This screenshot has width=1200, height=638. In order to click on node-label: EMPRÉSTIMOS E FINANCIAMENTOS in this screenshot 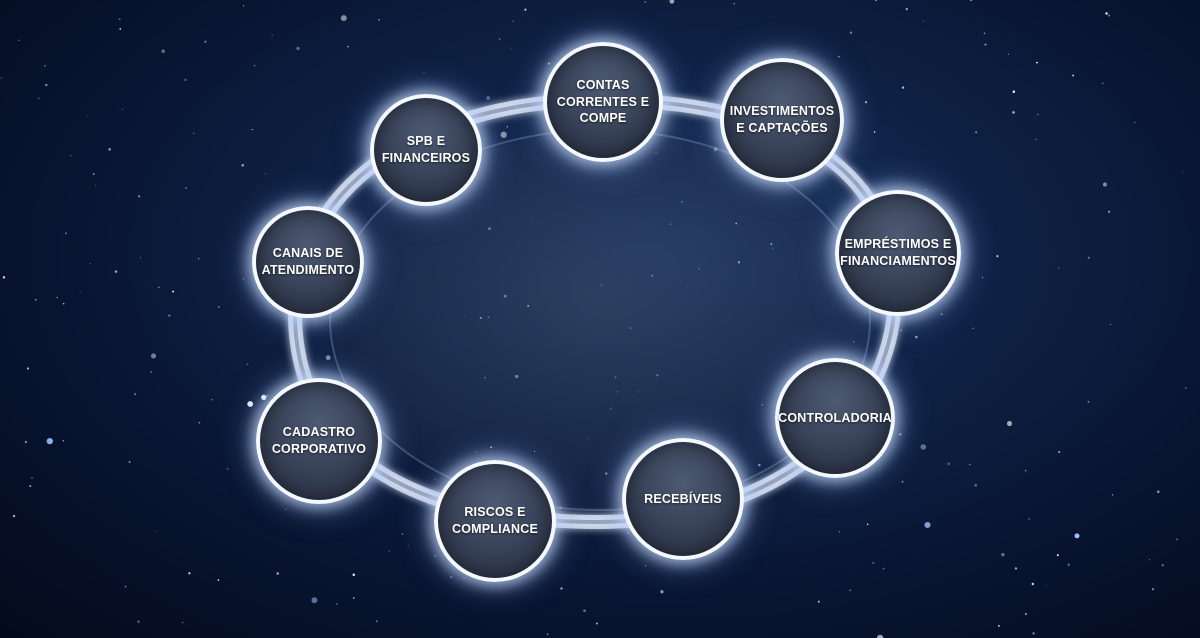, I will do `click(898, 252)`.